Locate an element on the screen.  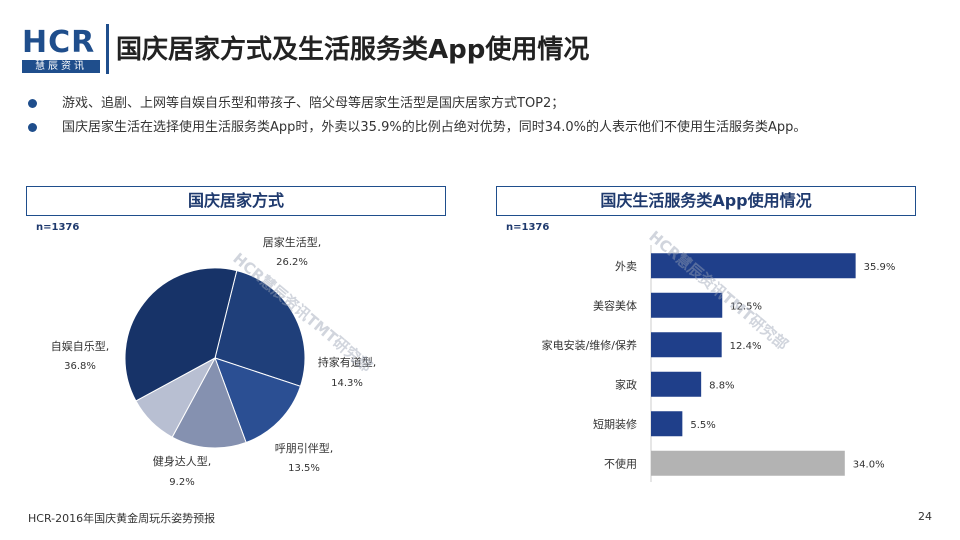
bar-value-label: 35.9% is located at coordinates (880, 267).